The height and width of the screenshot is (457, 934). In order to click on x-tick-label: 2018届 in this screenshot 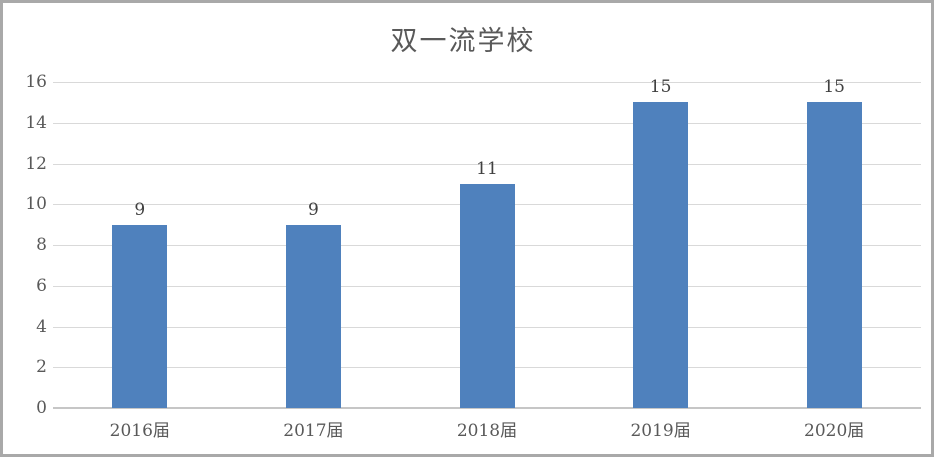, I will do `click(487, 431)`.